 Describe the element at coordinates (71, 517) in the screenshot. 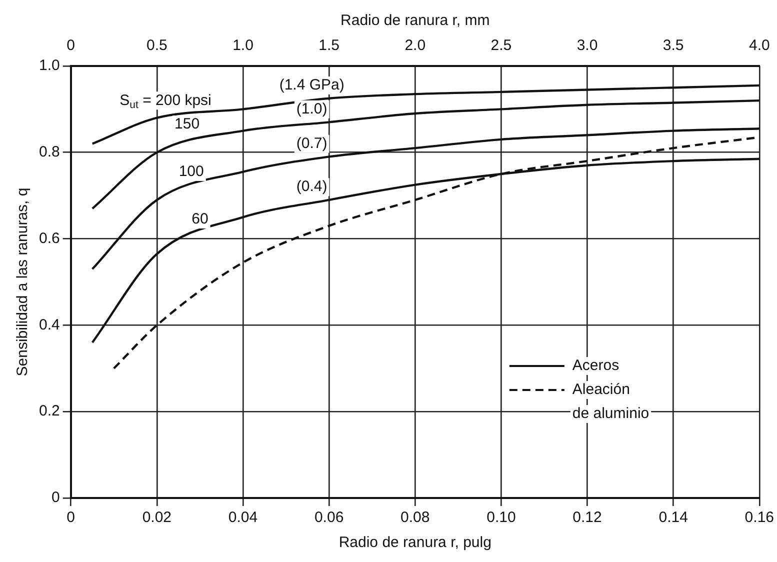

I see `x-tick-label: 0` at that location.